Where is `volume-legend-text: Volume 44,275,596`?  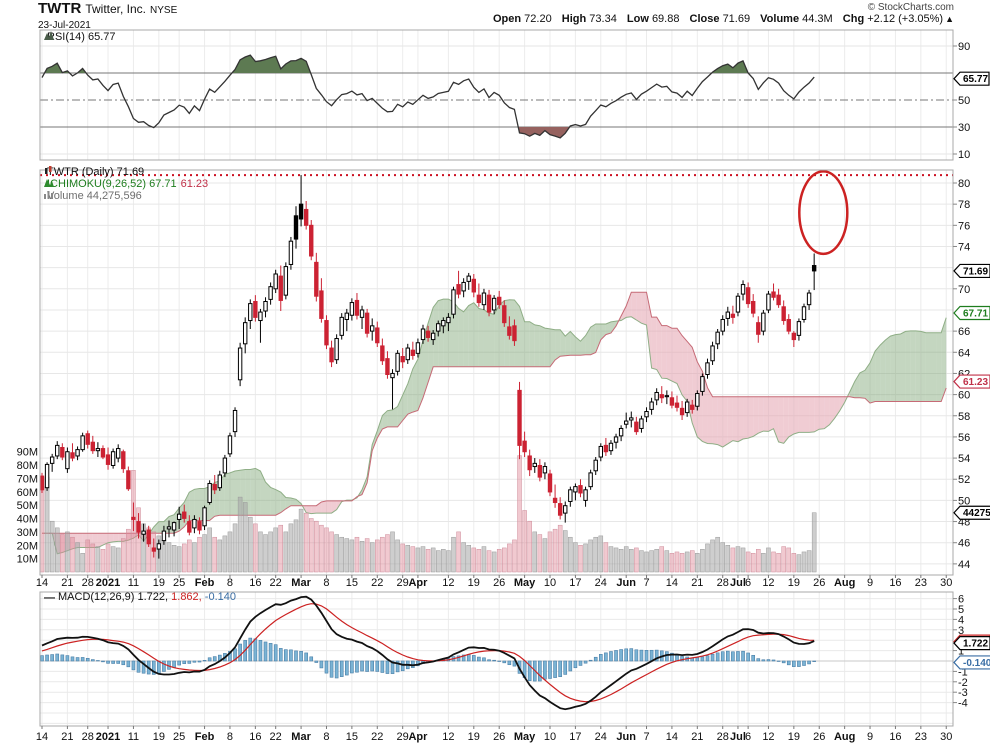 volume-legend-text: Volume 44,275,596 is located at coordinates (94, 196).